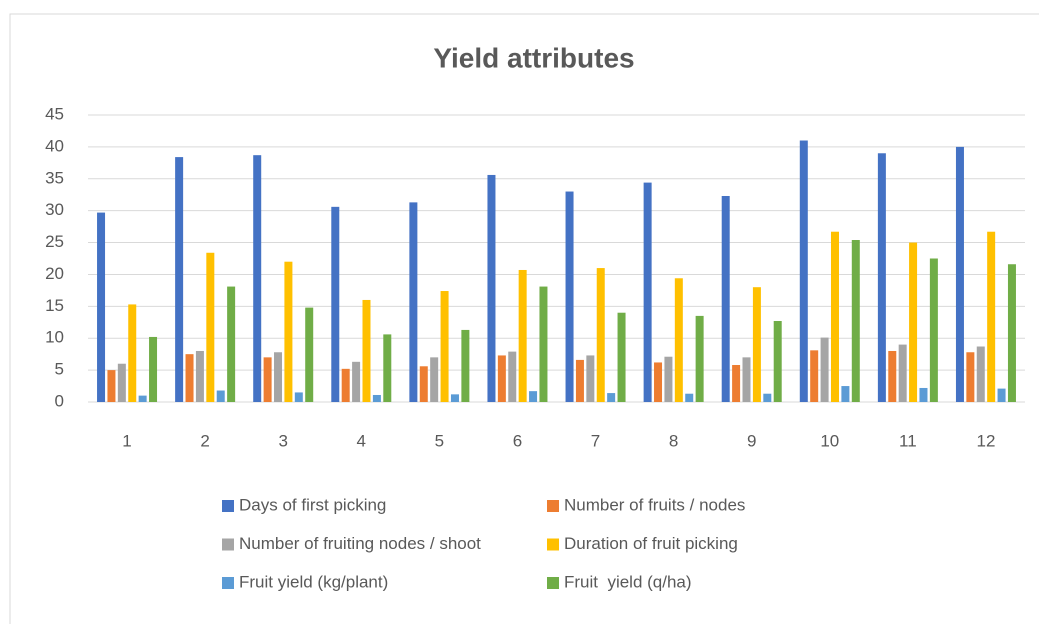 This screenshot has width=1039, height=624. What do you see at coordinates (54, 273) in the screenshot?
I see `y-tick-label: 20` at bounding box center [54, 273].